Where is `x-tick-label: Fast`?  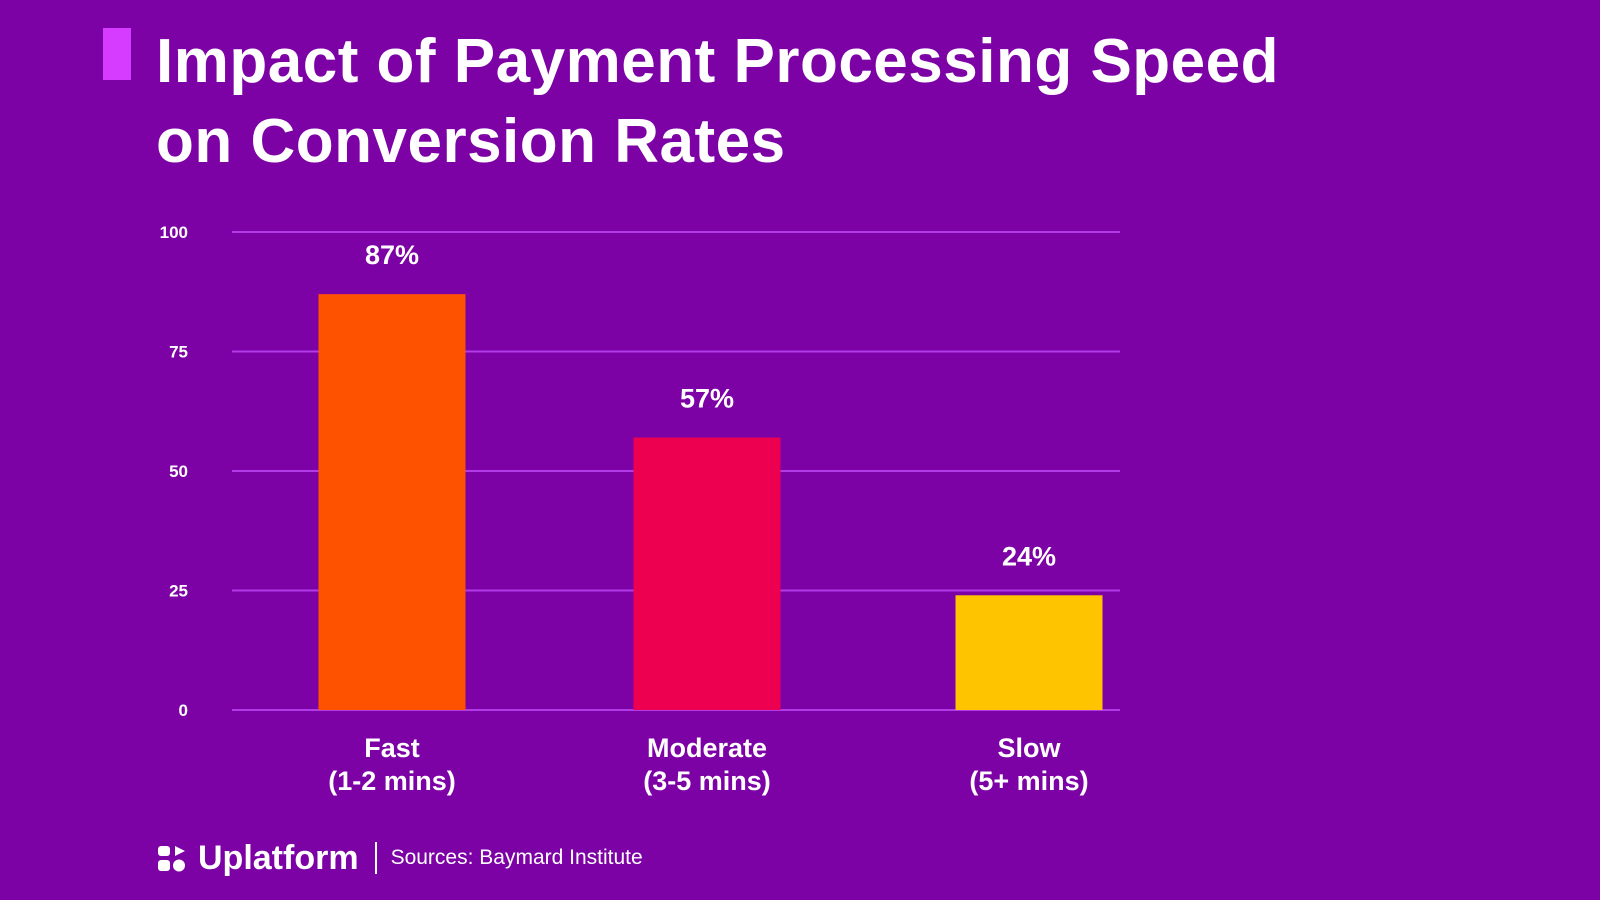 x-tick-label: Fast is located at coordinates (392, 748).